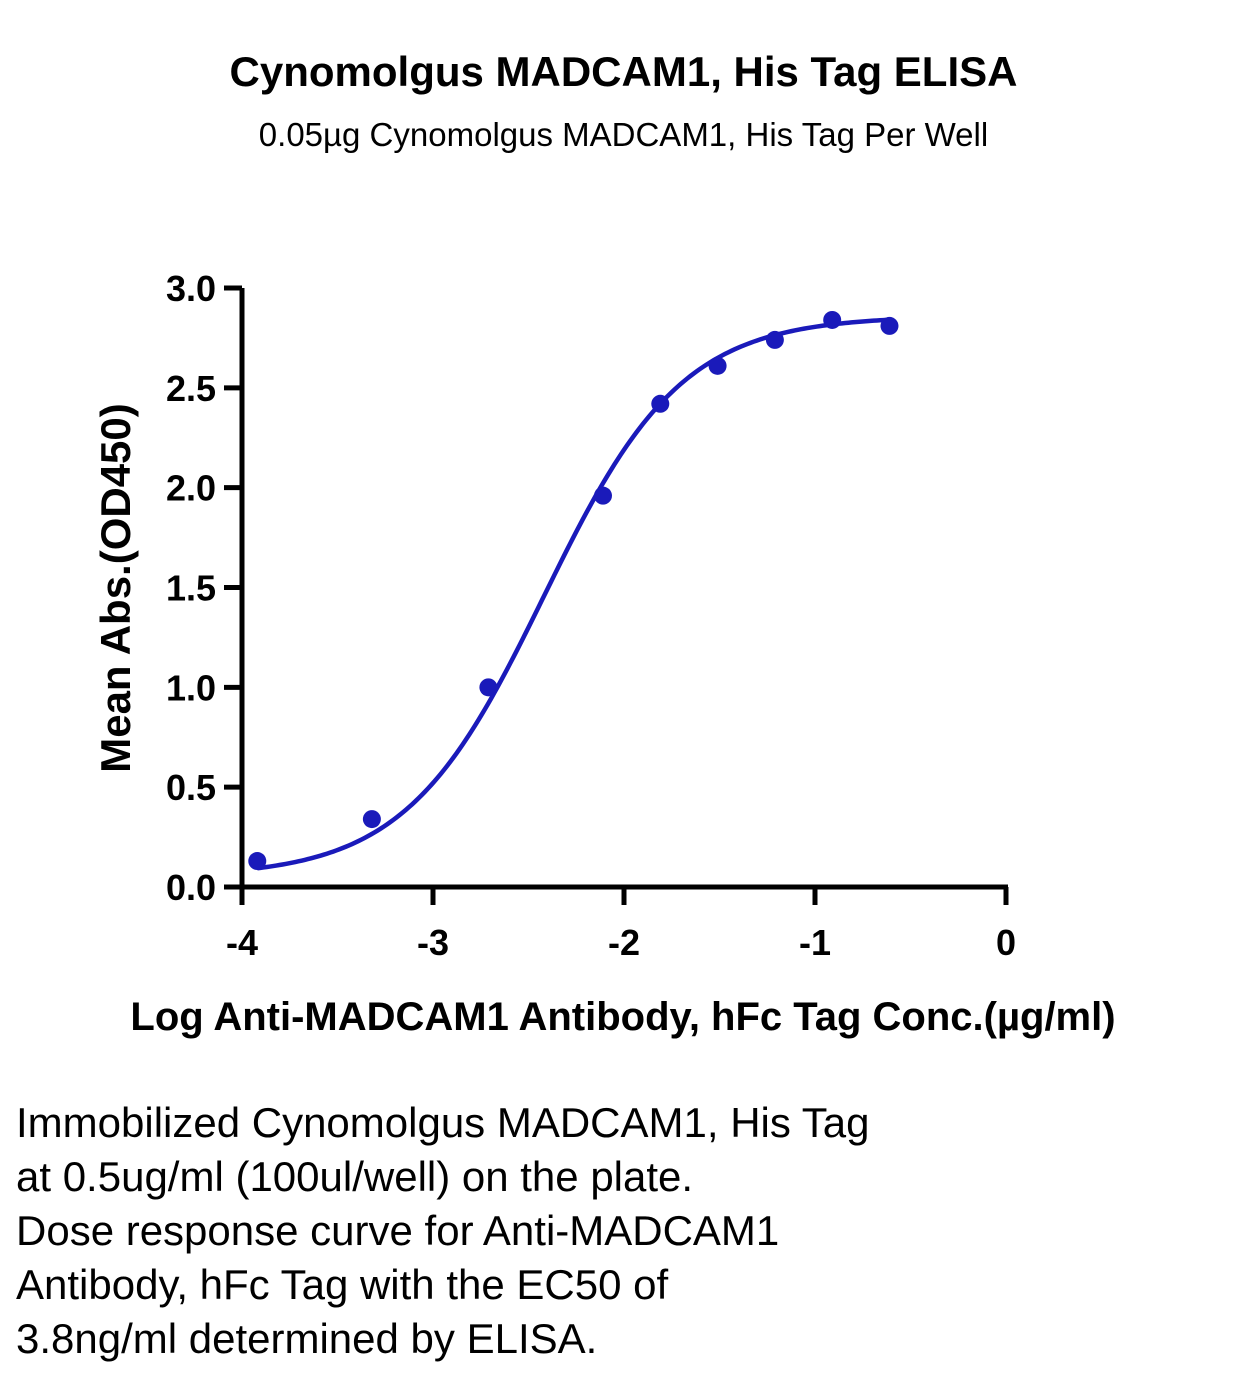 This screenshot has width=1247, height=1382. What do you see at coordinates (433, 942) in the screenshot?
I see `x-tick-label: -3` at bounding box center [433, 942].